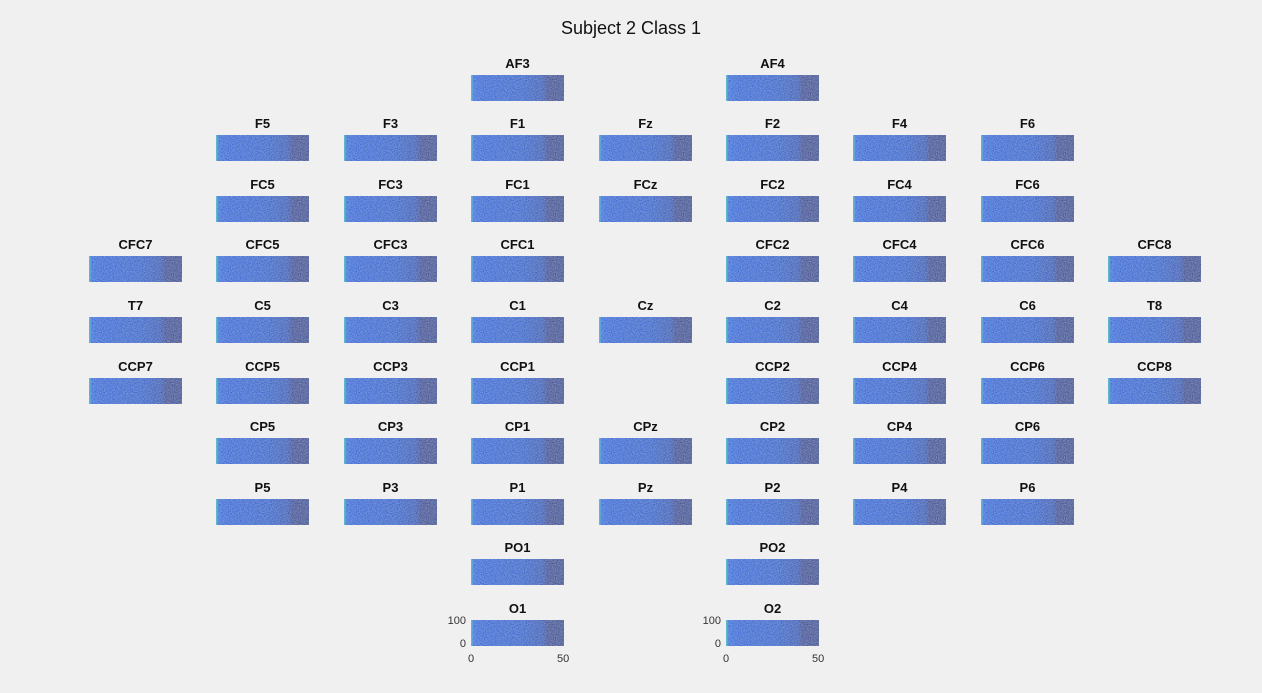  I want to click on spectrogram-c3, so click(390, 330).